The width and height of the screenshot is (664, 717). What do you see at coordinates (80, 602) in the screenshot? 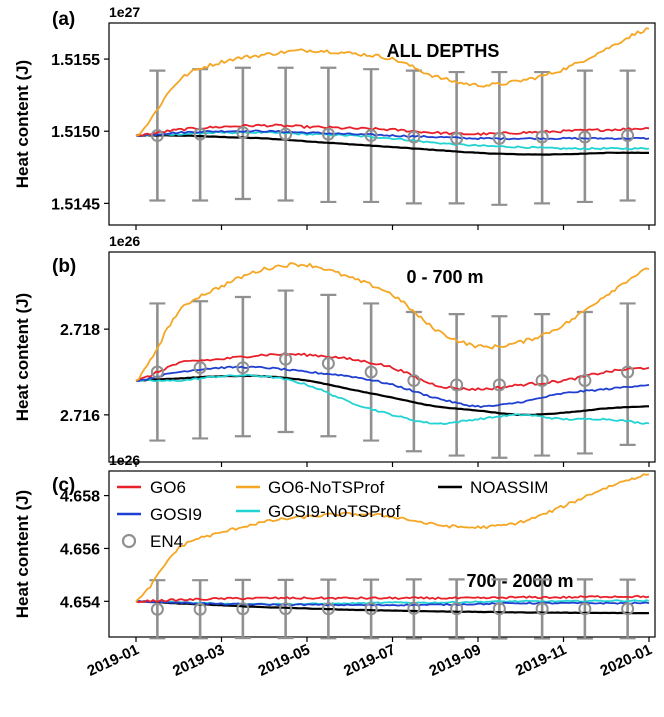
I see `y-tick-label: 4.654` at bounding box center [80, 602].